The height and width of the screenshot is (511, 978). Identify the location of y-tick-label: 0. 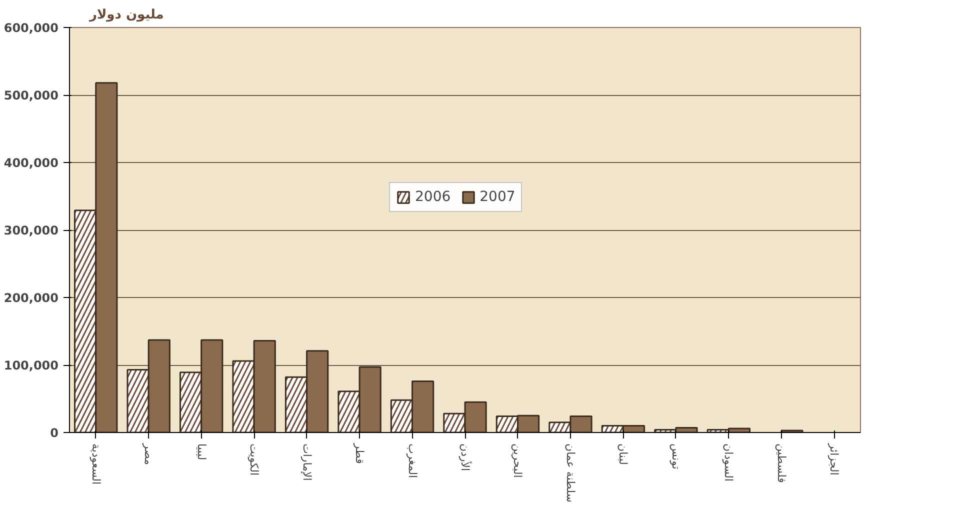
(54, 433).